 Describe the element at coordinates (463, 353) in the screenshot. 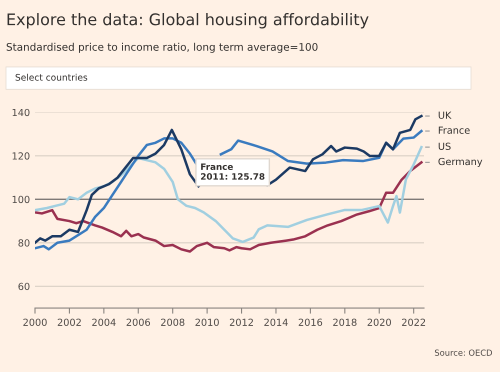

I see `source-note: Source: OECD` at that location.